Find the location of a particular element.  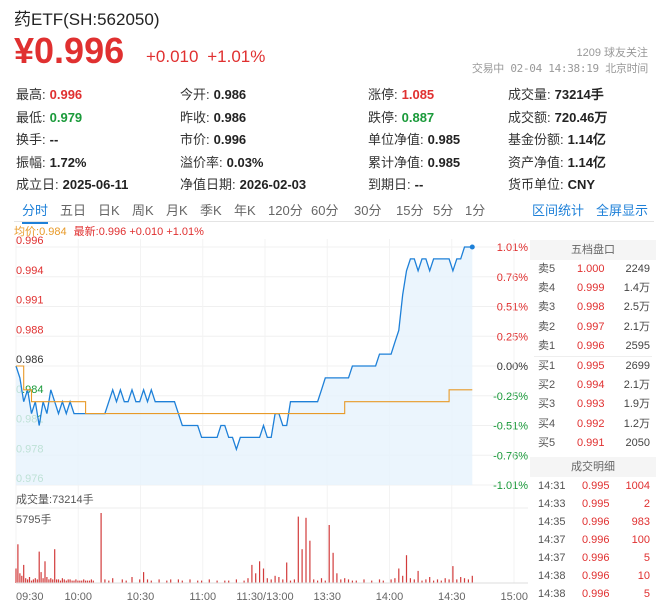

tab-3: 周K is located at coordinates (143, 210).